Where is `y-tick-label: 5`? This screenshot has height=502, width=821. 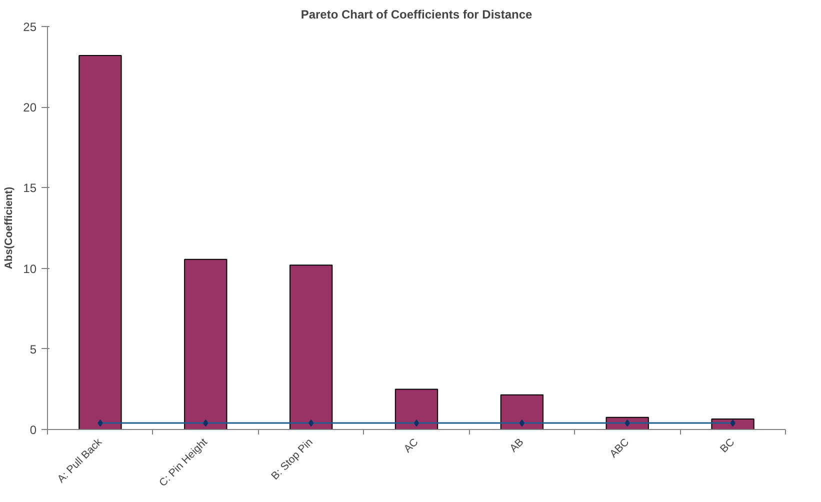
y-tick-label: 5 is located at coordinates (33, 349).